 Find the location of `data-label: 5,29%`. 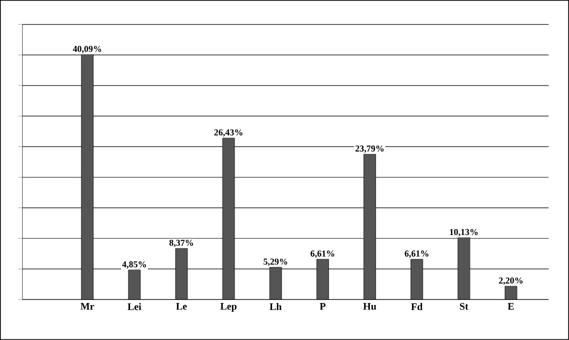

data-label: 5,29% is located at coordinates (276, 262).